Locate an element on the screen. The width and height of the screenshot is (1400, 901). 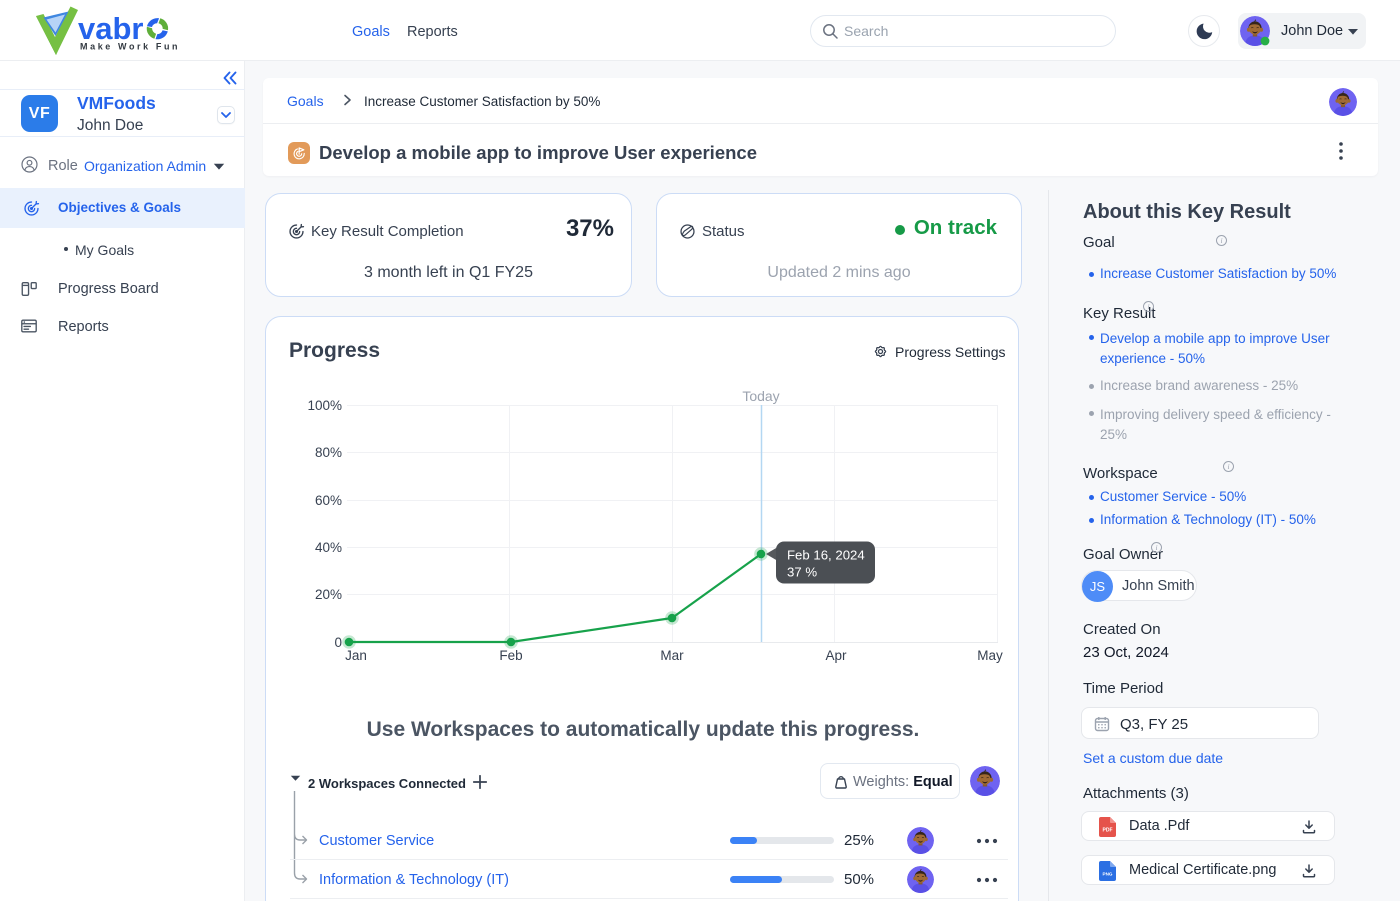
svg-text: 60% is located at coordinates (328, 500).